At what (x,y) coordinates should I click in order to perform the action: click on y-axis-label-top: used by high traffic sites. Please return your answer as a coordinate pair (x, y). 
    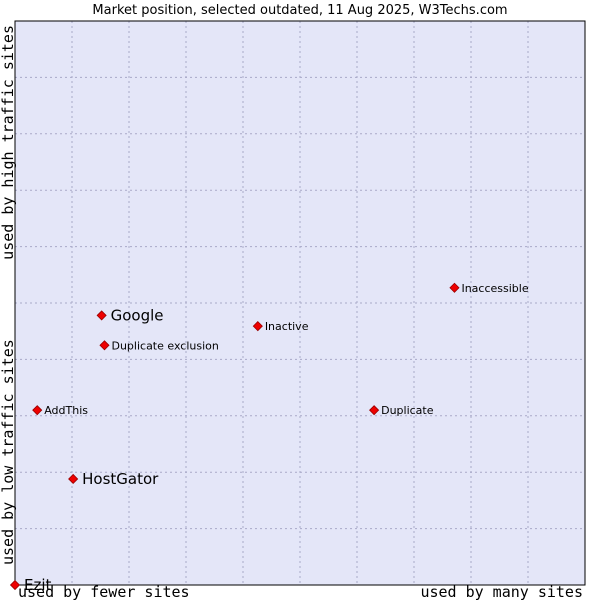
    Looking at the image, I should click on (8, 142).